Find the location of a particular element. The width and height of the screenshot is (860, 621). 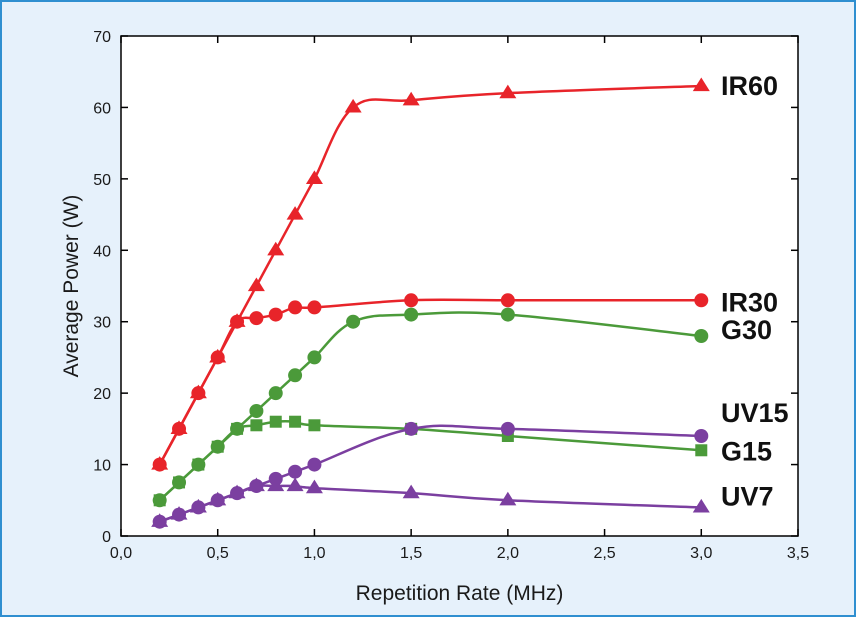

series-label-ir30: IR30 is located at coordinates (749, 302).